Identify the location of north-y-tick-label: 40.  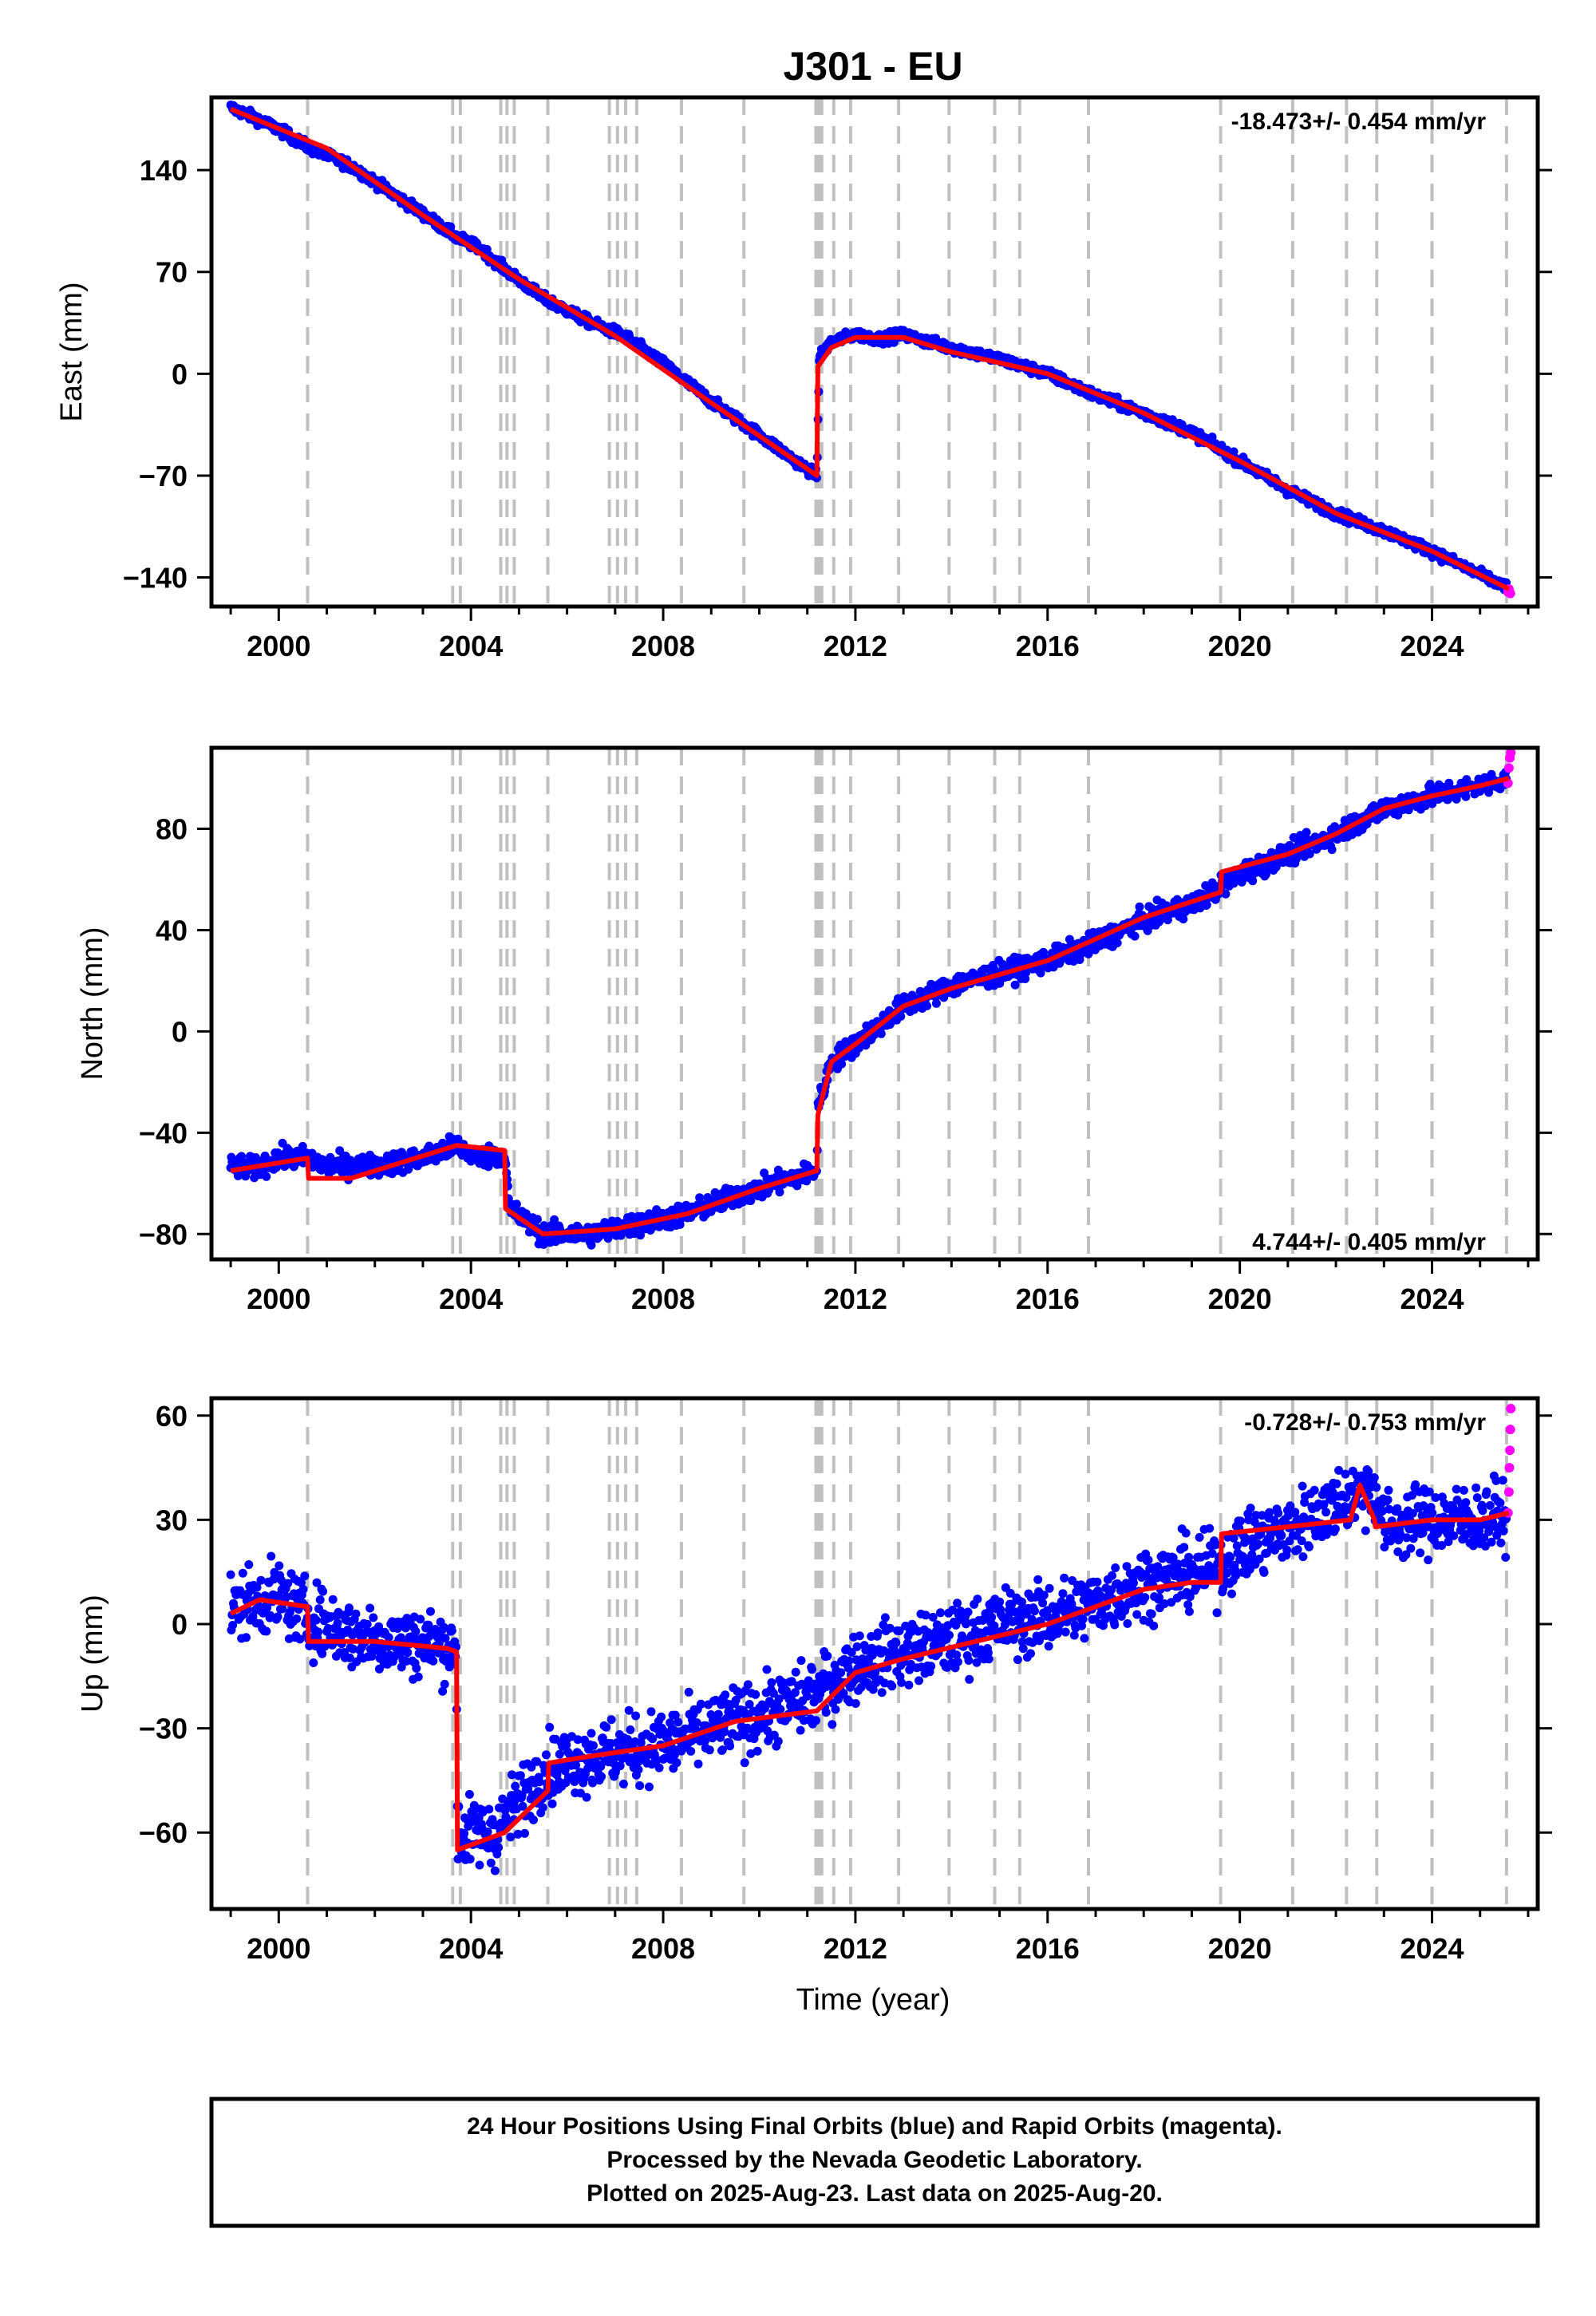
(172, 930).